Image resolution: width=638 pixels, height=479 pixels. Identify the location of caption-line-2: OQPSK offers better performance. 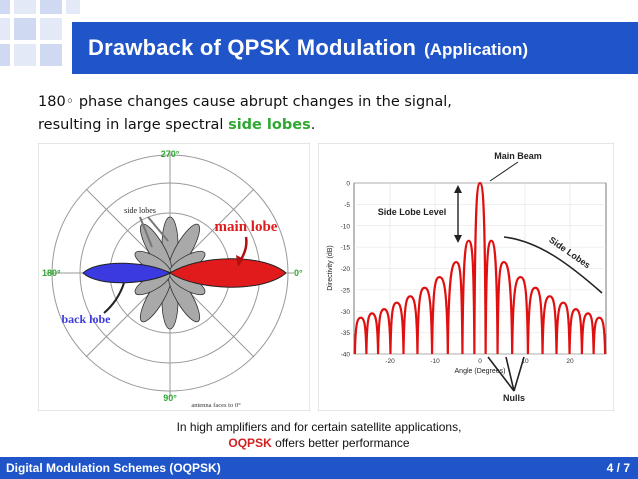
(319, 443).